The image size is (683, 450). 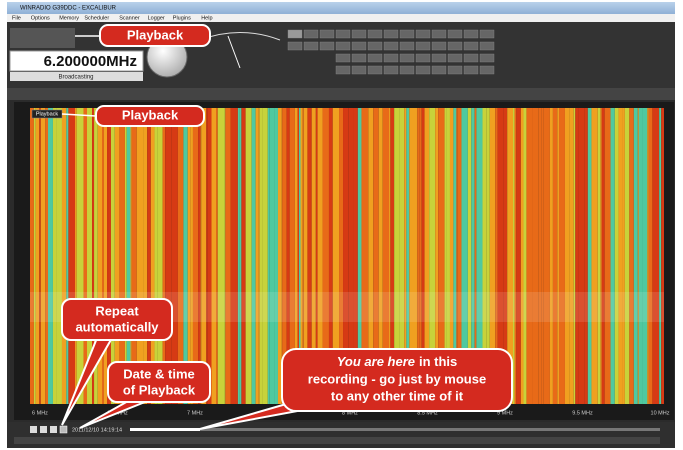 What do you see at coordinates (33, 429) in the screenshot?
I see `play-button` at bounding box center [33, 429].